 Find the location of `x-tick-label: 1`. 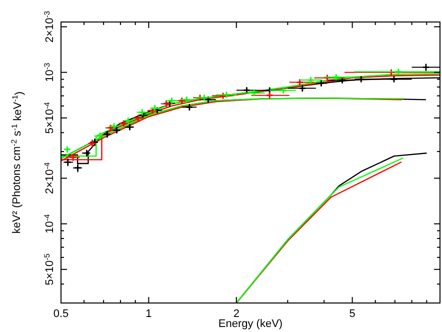

x-tick-label: 1 is located at coordinates (149, 314).